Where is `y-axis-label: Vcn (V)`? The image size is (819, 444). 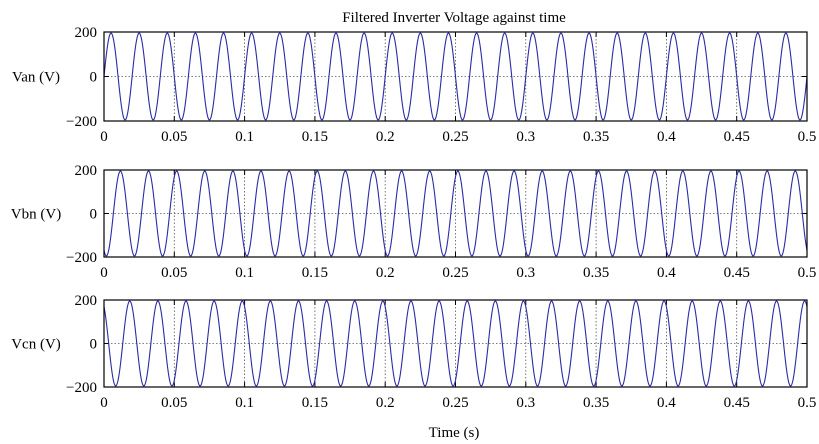 y-axis-label: Vcn (V) is located at coordinates (36, 345).